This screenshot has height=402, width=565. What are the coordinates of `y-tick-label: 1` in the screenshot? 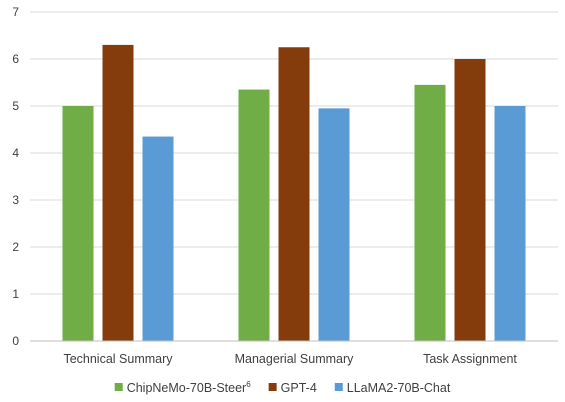 It's located at (15, 294).